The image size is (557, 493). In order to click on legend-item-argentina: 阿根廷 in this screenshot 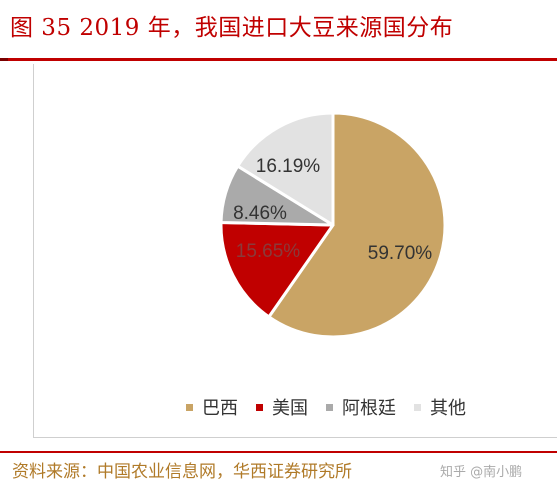, I will do `click(361, 407)`.